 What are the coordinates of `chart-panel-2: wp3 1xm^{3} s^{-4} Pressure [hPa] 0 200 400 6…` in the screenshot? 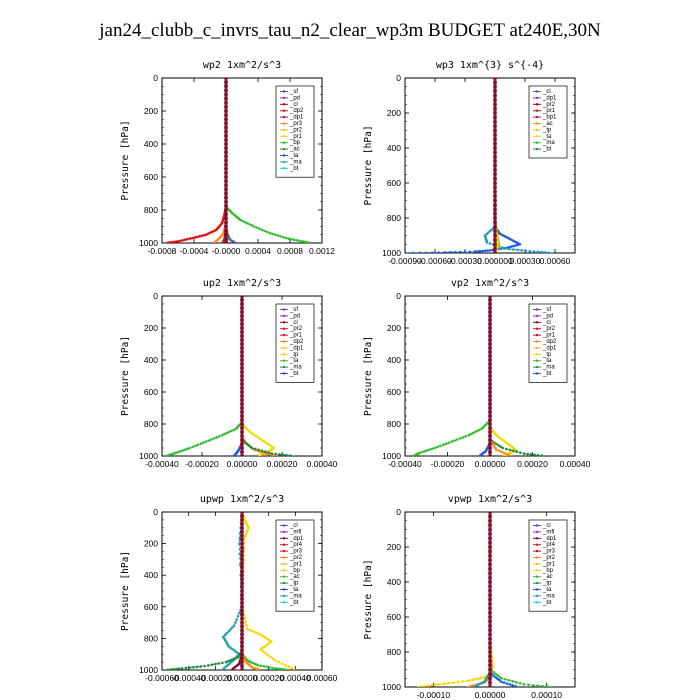 It's located at (469, 163).